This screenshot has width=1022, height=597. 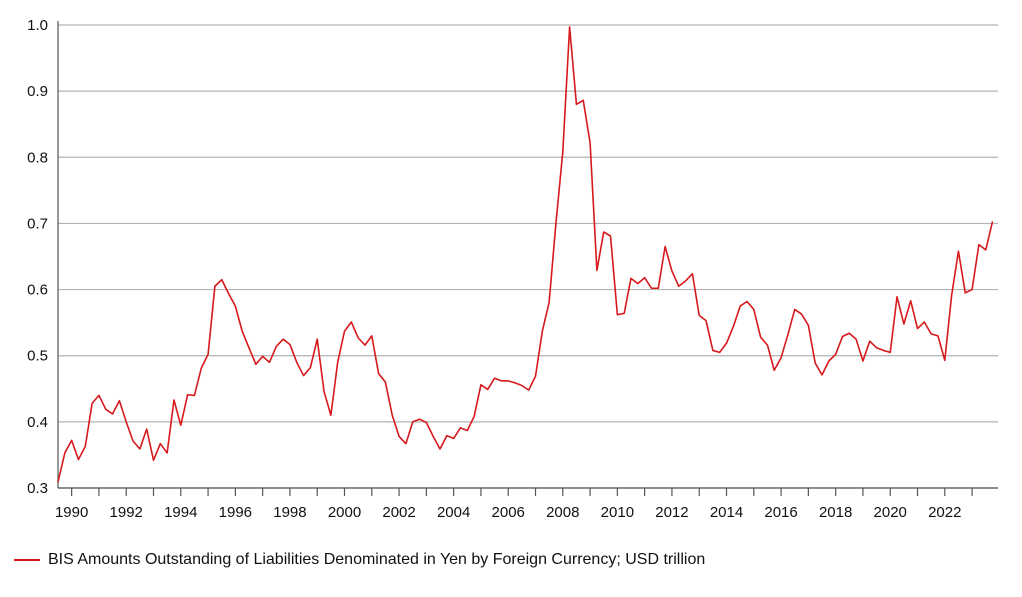 I want to click on x-tick-label: 2008, so click(x=562, y=512).